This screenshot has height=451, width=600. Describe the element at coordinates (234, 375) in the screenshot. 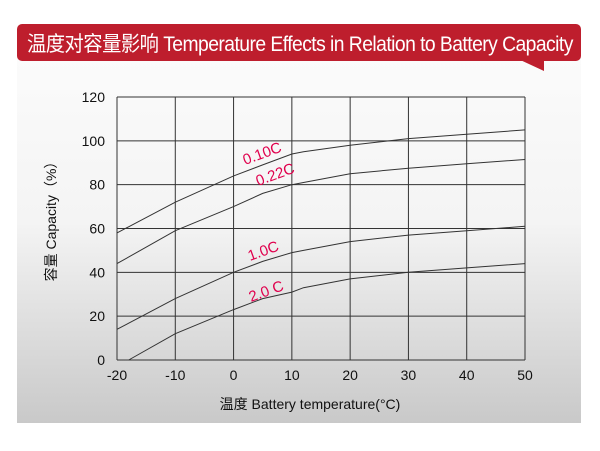

I see `x-tick-label: 0` at that location.